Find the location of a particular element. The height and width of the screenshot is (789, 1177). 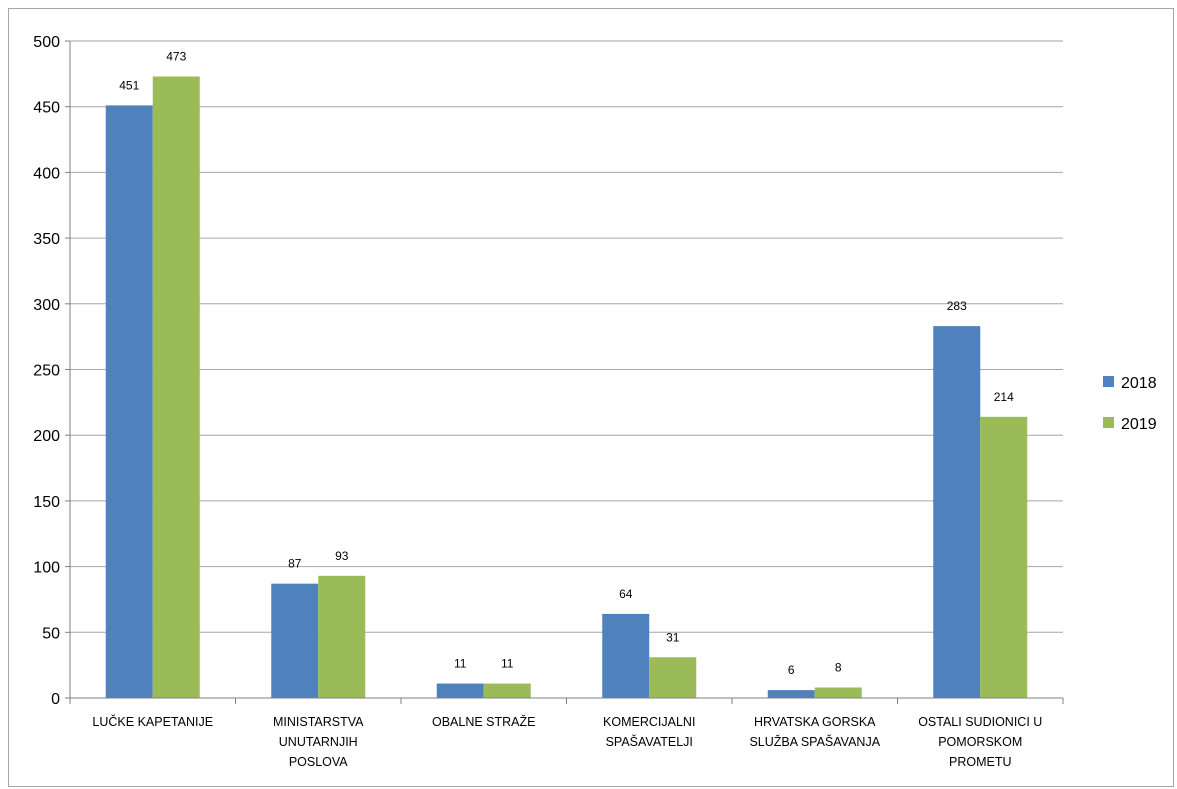

y-tick-label: 500 is located at coordinates (46, 42).